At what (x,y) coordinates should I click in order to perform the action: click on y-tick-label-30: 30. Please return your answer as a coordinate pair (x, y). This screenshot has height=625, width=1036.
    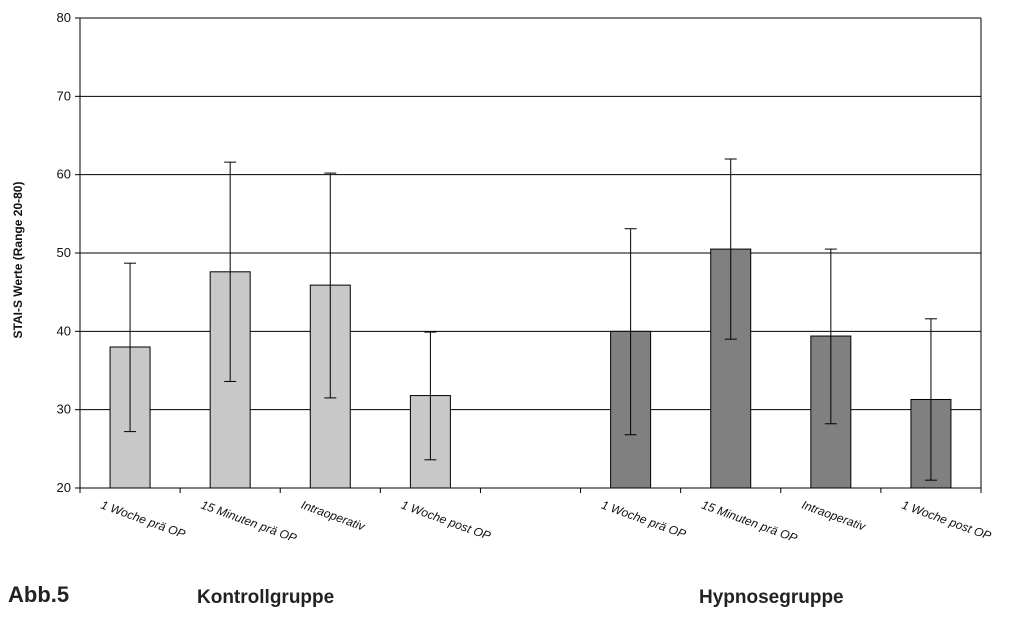
    Looking at the image, I should click on (64, 409).